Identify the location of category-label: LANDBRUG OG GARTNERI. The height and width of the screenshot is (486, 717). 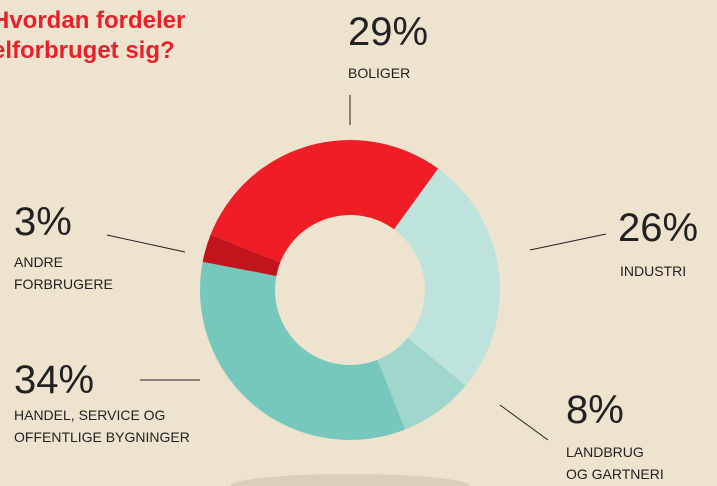
(615, 463).